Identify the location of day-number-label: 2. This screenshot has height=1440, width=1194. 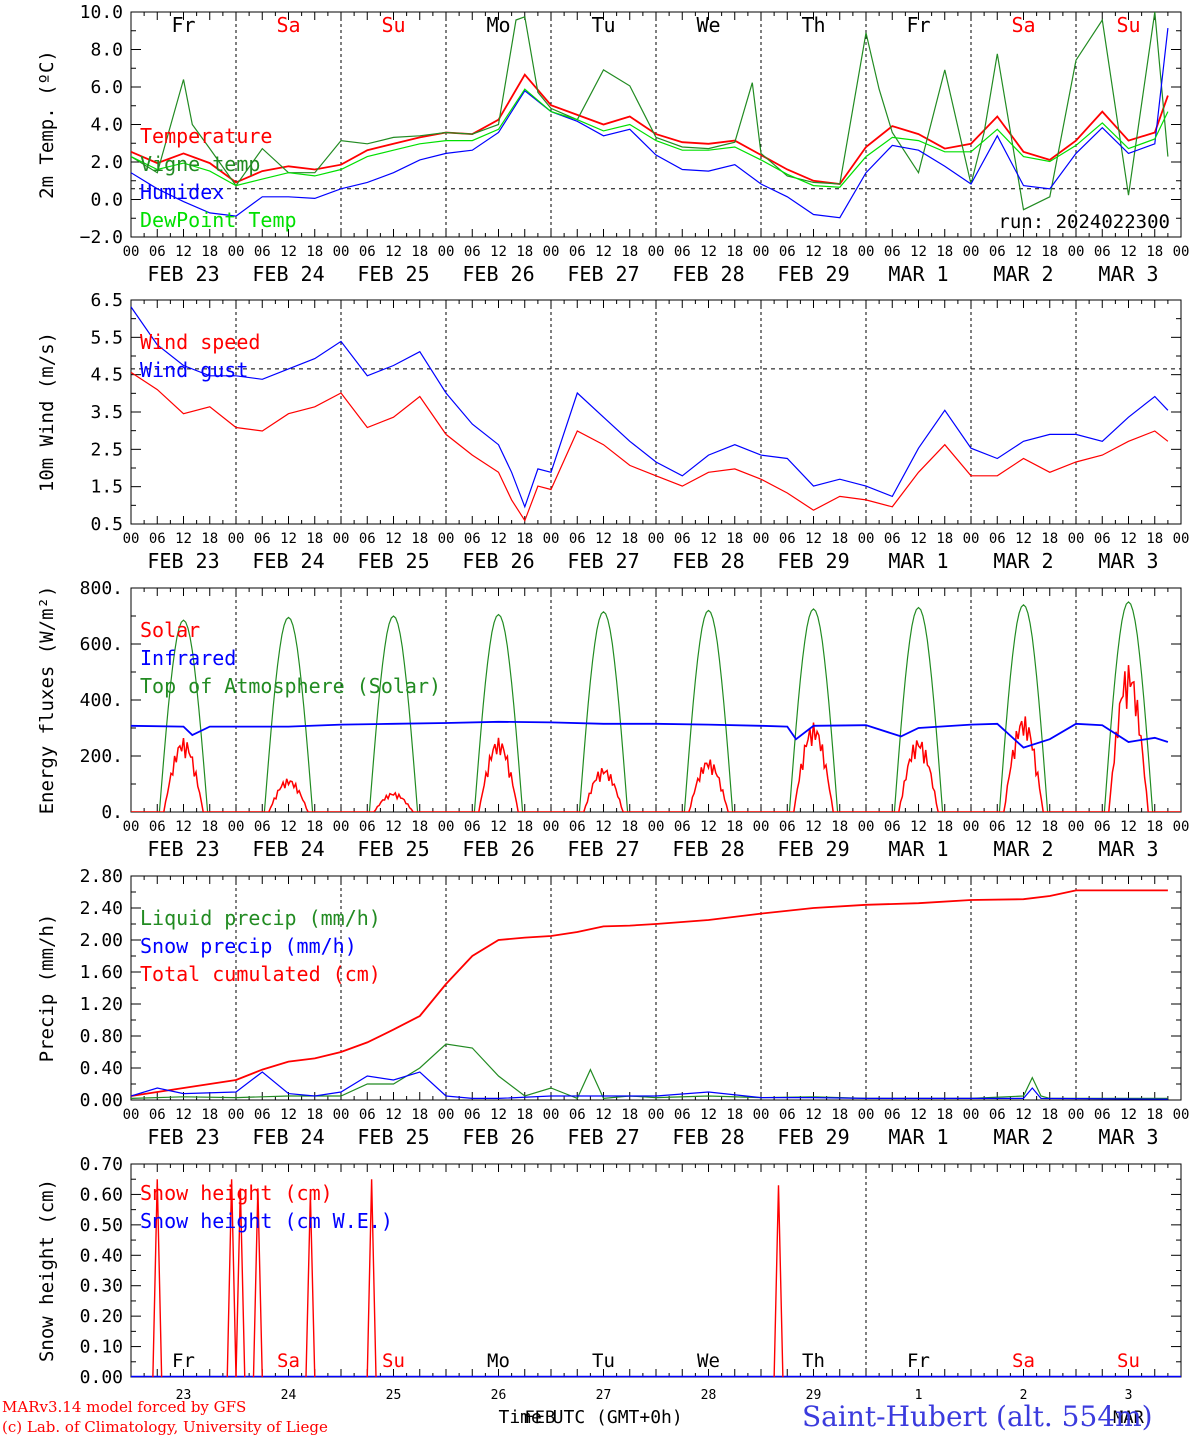
(1024, 1395).